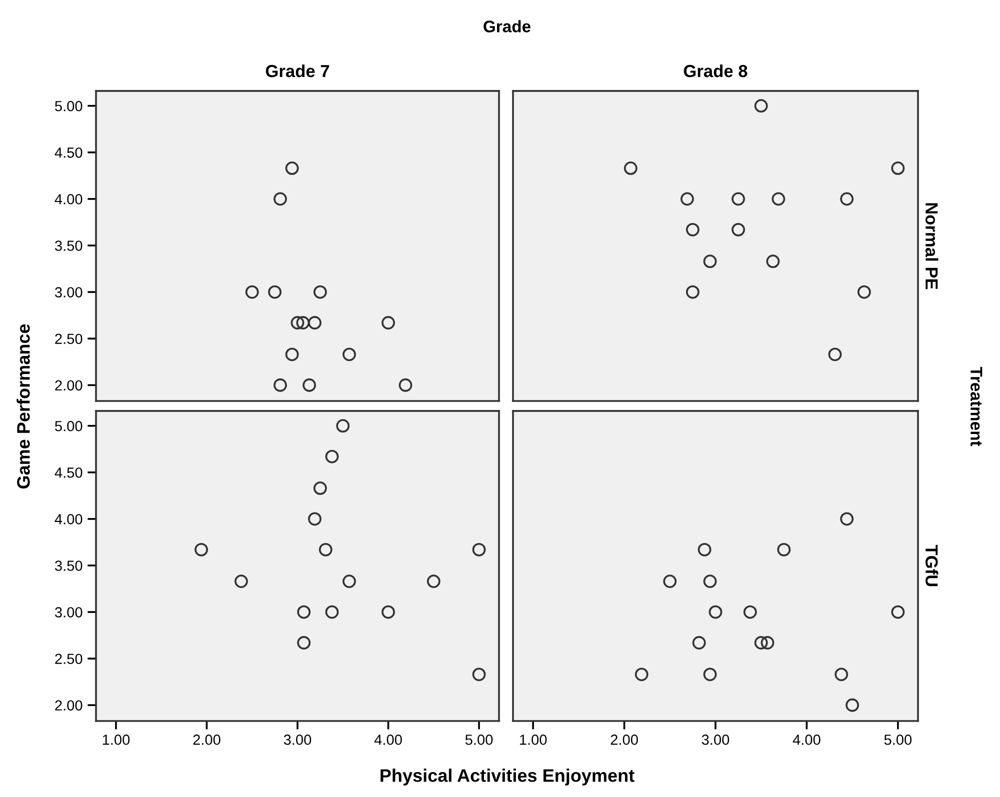  What do you see at coordinates (976, 406) in the screenshot?
I see `text: Treatment` at bounding box center [976, 406].